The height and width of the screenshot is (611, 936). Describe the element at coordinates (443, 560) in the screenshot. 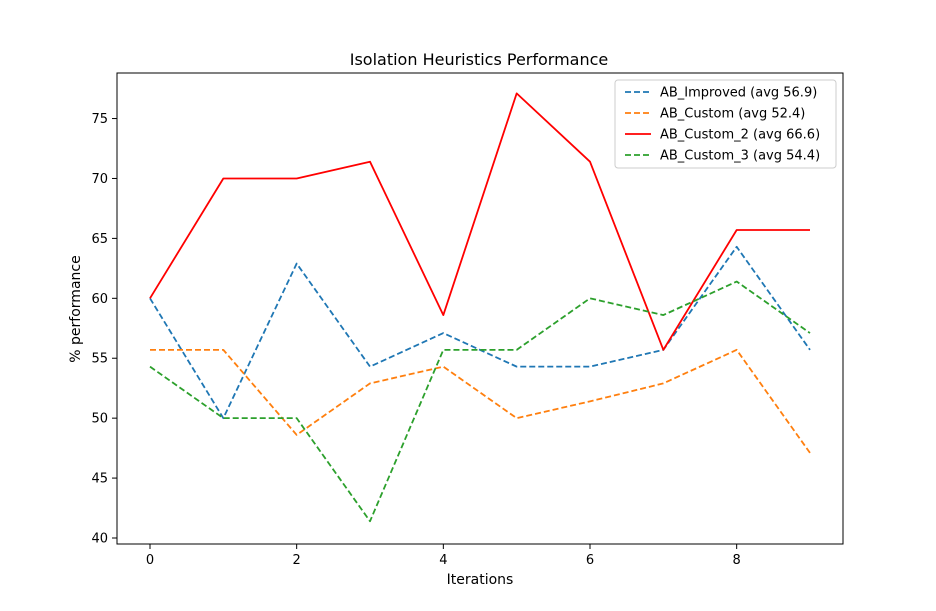

I see `x-tick-label: 4` at that location.